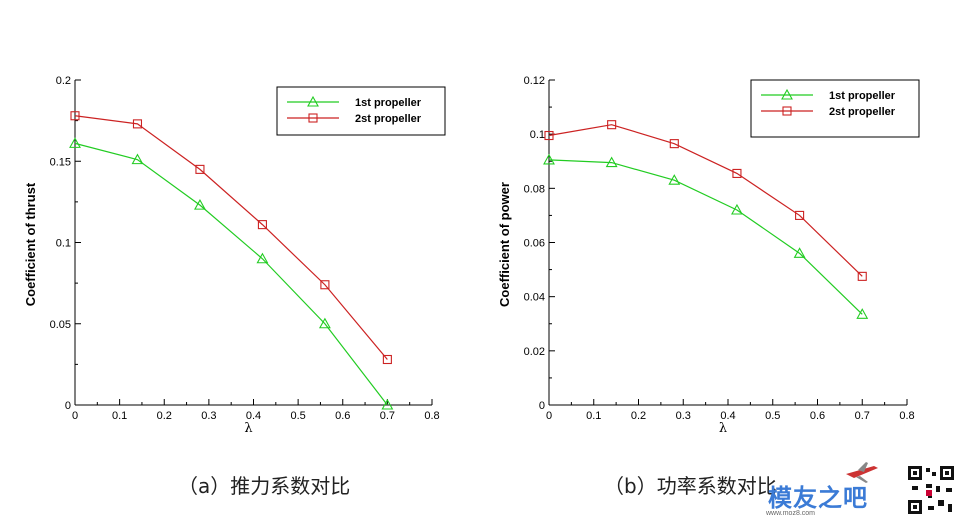 The height and width of the screenshot is (523, 966). What do you see at coordinates (30, 244) in the screenshot?
I see `y-axis-label: Coefficient of thrust` at bounding box center [30, 244].